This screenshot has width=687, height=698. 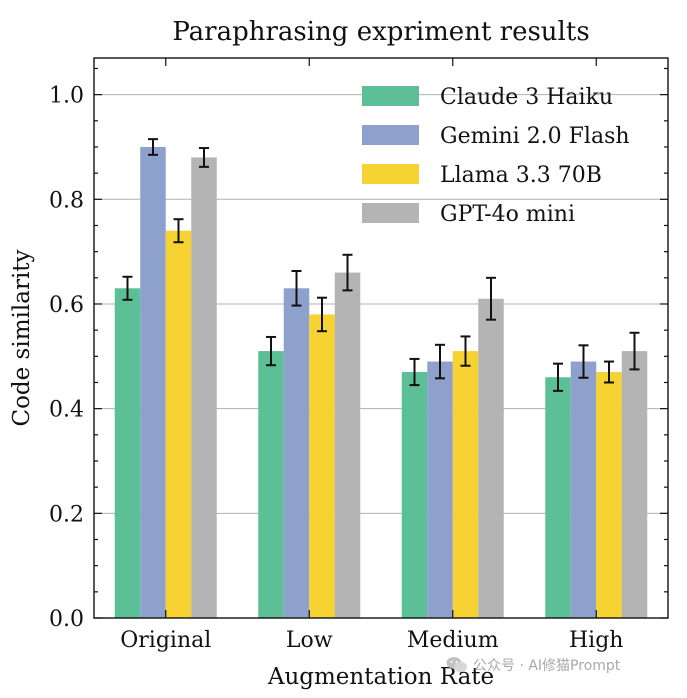 What do you see at coordinates (380, 32) in the screenshot?
I see `chart-title: Paraphrasing expriment results` at bounding box center [380, 32].